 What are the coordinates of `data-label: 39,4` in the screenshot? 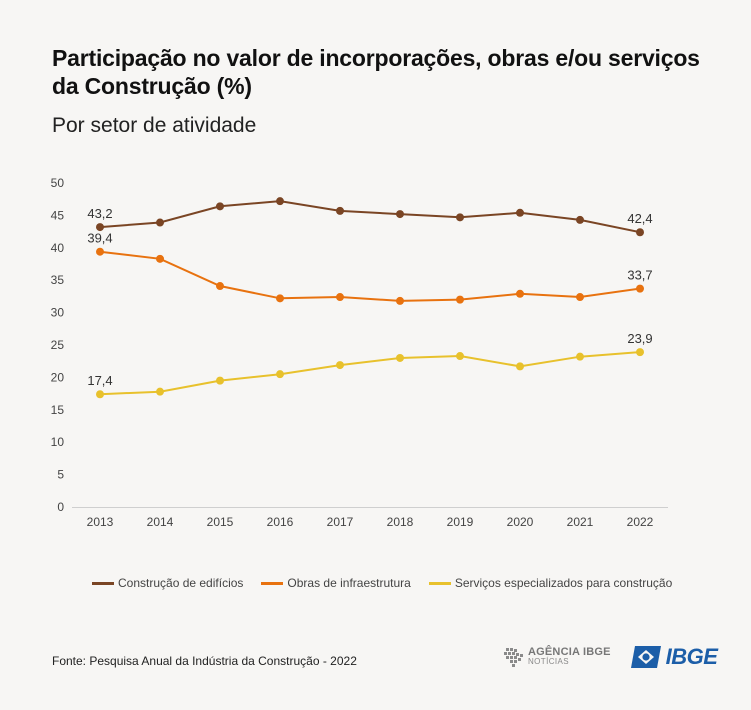 It's located at (99, 238).